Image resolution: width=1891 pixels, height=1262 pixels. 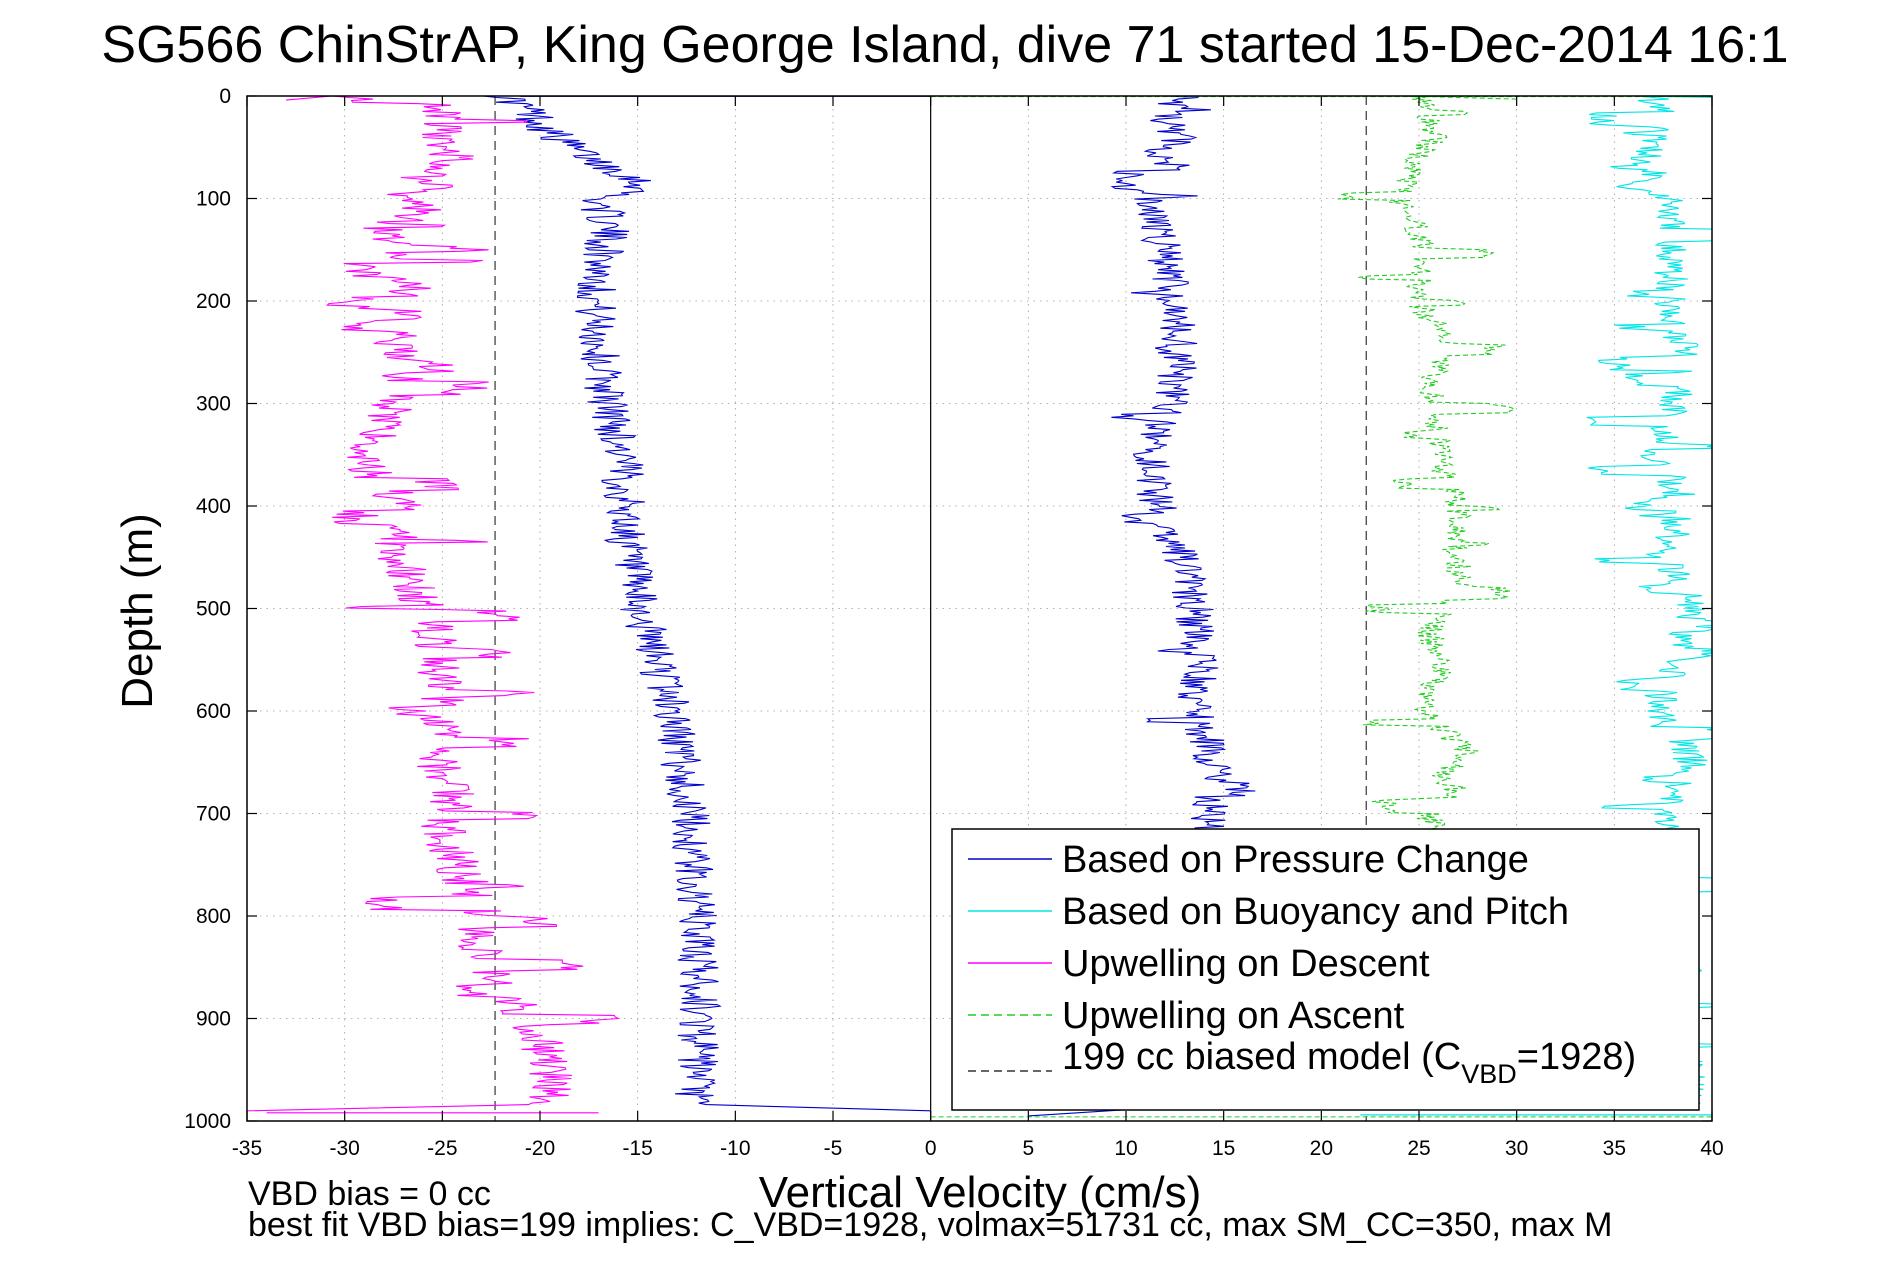 What do you see at coordinates (1614, 1148) in the screenshot?
I see `x-tick-label: 35` at bounding box center [1614, 1148].